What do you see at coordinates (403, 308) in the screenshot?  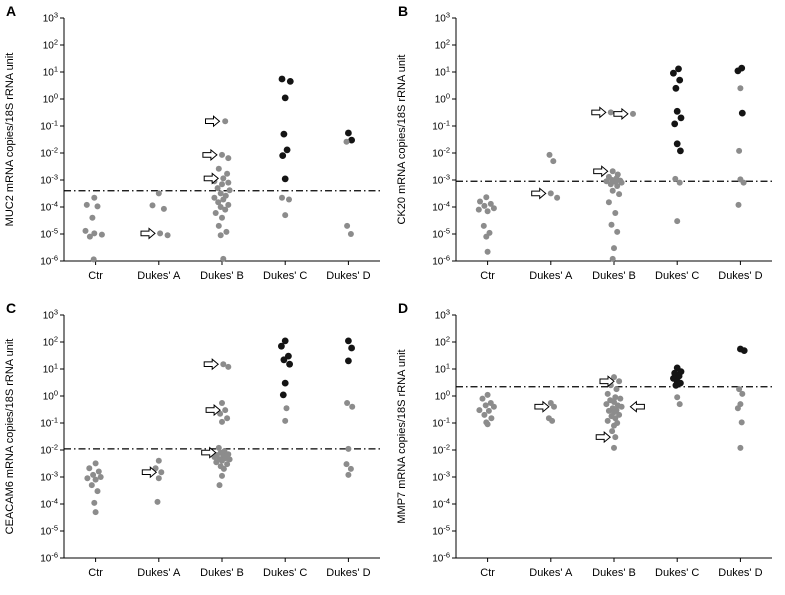 I see `panel-letter: D` at bounding box center [403, 308].